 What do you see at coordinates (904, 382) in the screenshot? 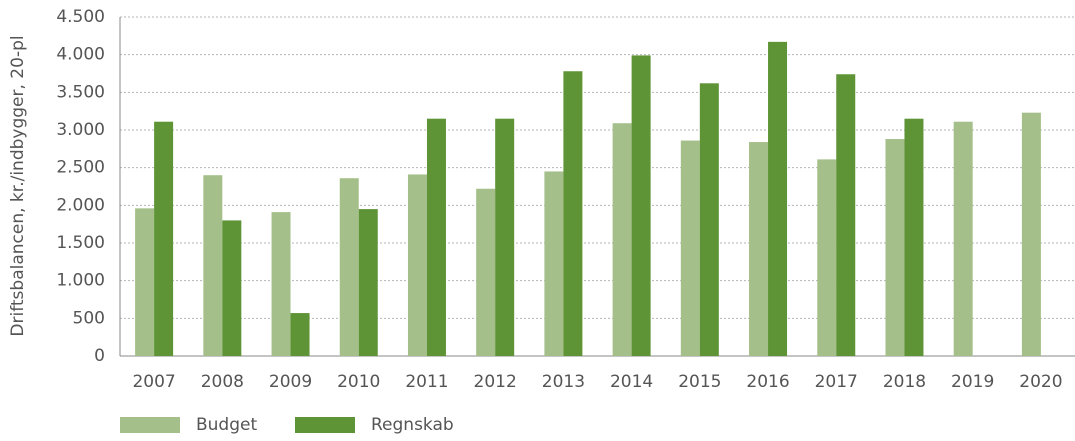
I see `x-tick-label: 2018` at bounding box center [904, 382].